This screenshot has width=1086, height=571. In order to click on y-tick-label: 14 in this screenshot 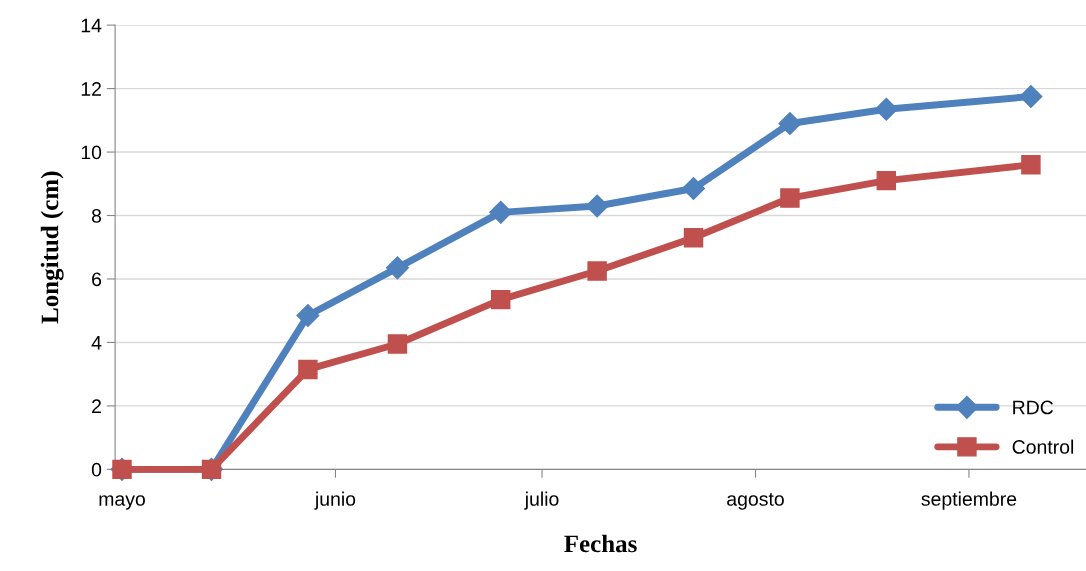, I will do `click(91, 25)`.